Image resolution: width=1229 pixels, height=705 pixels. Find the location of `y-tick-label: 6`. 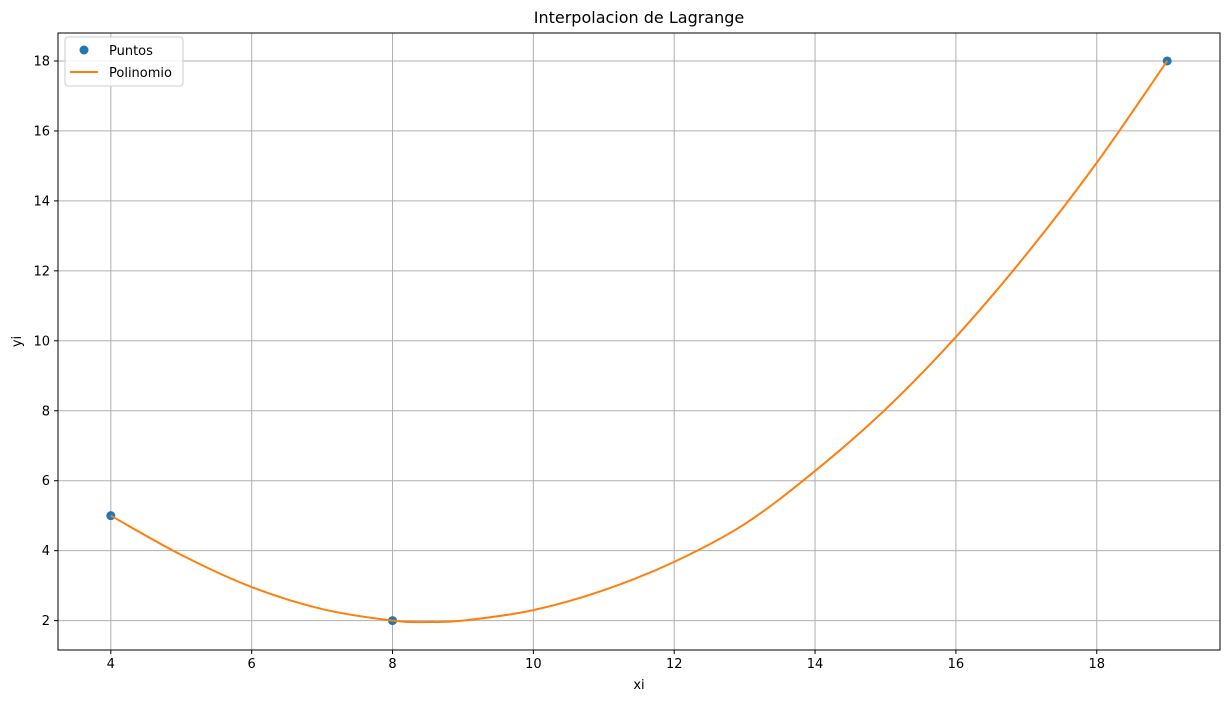

y-tick-label: 6 is located at coordinates (46, 481).